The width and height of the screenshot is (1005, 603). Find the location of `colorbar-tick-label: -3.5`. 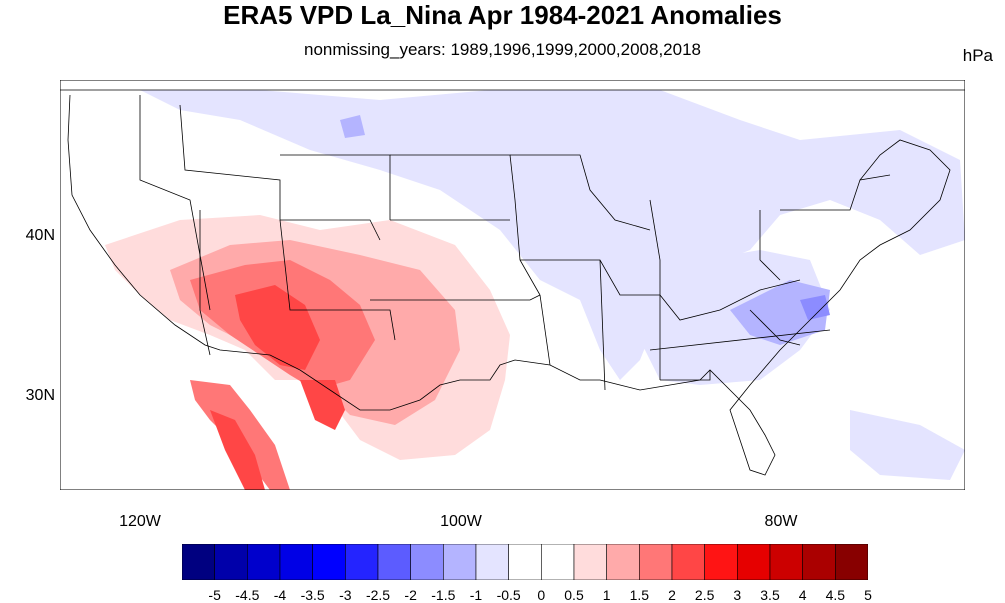

colorbar-tick-label: -3.5 is located at coordinates (312, 595).